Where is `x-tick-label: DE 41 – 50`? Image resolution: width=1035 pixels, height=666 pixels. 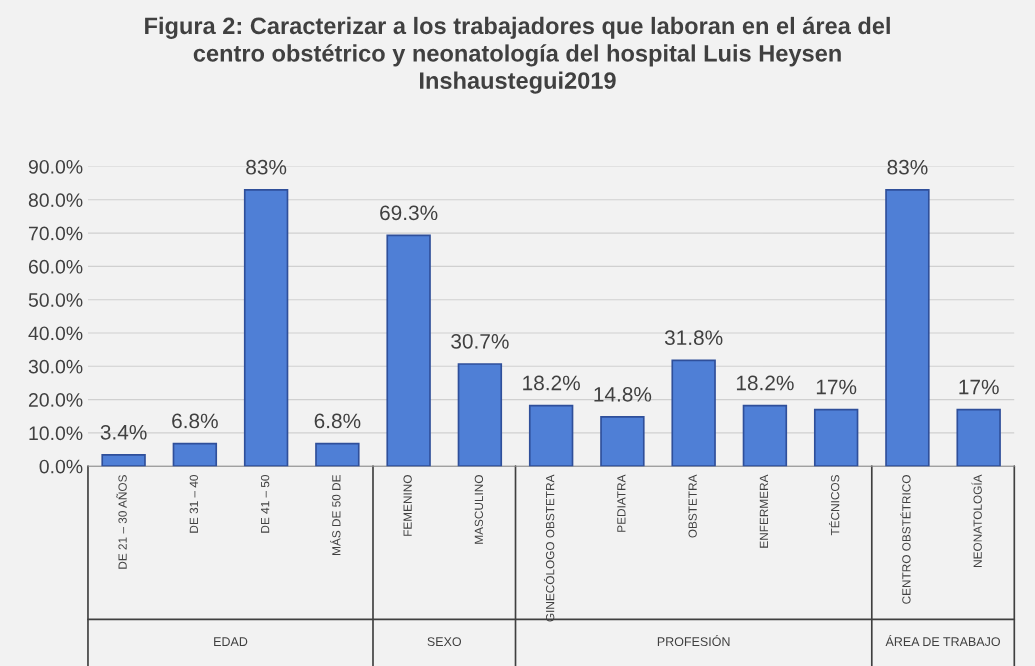 x-tick-label: DE 41 – 50 is located at coordinates (265, 503).